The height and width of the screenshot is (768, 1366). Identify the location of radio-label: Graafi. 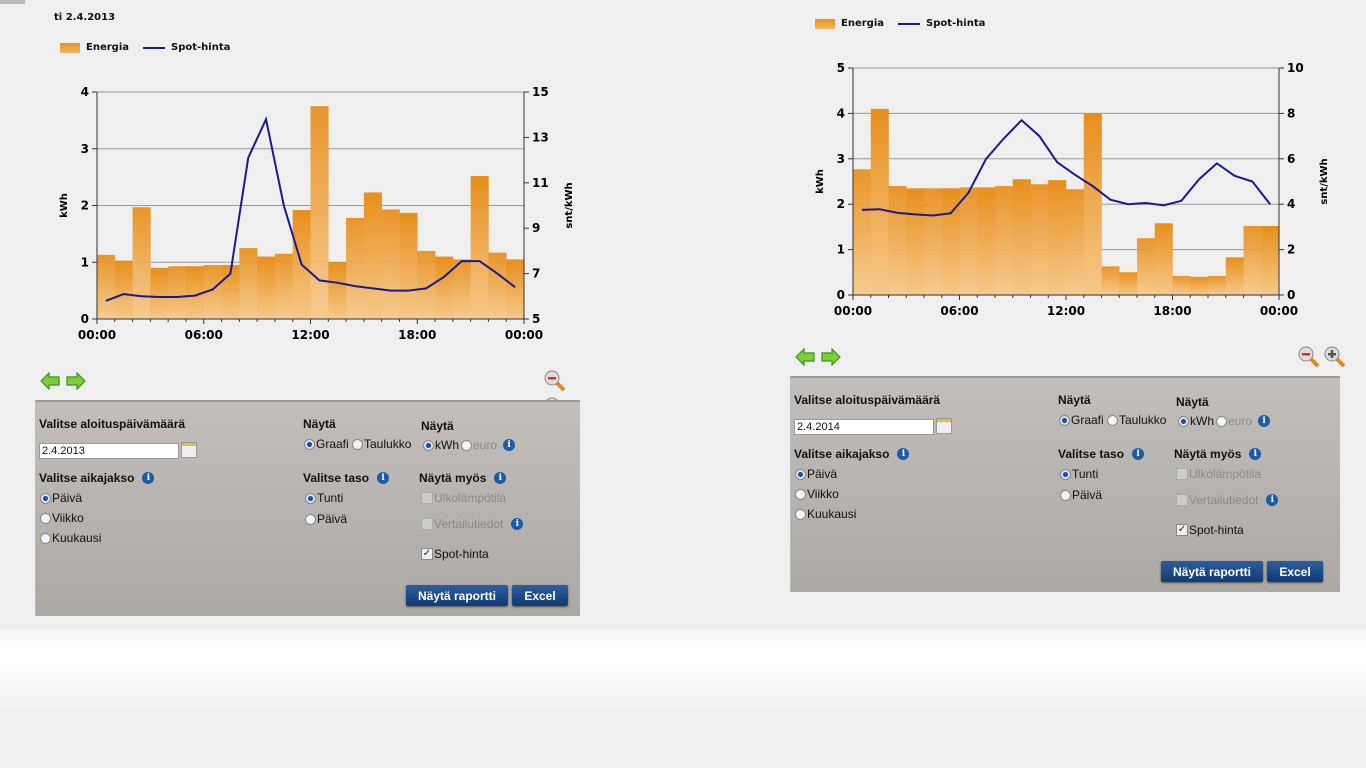
(1087, 420).